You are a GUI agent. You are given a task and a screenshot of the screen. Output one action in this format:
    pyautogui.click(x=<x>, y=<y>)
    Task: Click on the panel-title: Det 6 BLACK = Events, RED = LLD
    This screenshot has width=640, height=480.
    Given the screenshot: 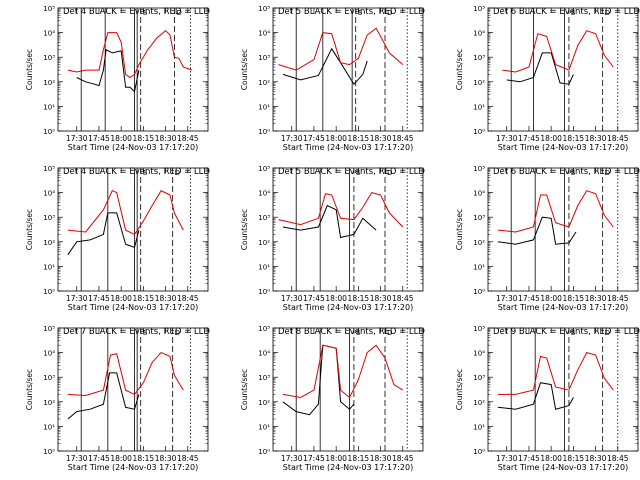 What is the action you would take?
    pyautogui.click(x=566, y=12)
    